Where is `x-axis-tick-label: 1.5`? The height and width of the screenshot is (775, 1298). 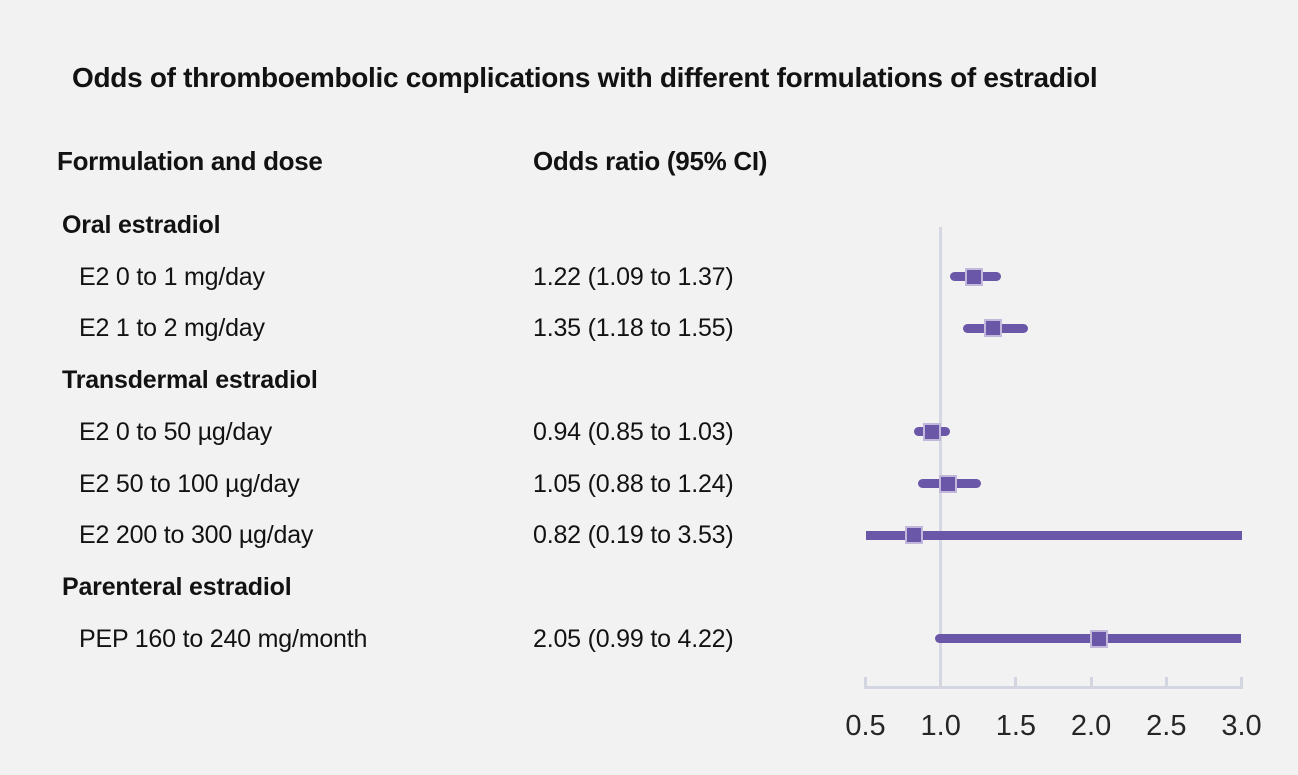
x-axis-tick-label: 1.5 is located at coordinates (1016, 726).